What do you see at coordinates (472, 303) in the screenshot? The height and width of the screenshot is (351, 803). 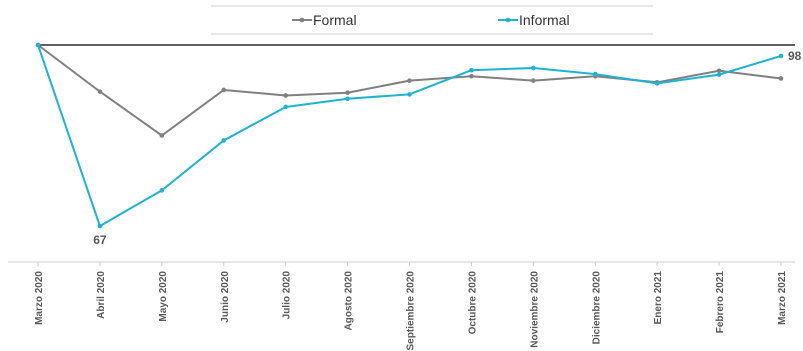 I see `x-tick-label: Octubre 2020` at bounding box center [472, 303].